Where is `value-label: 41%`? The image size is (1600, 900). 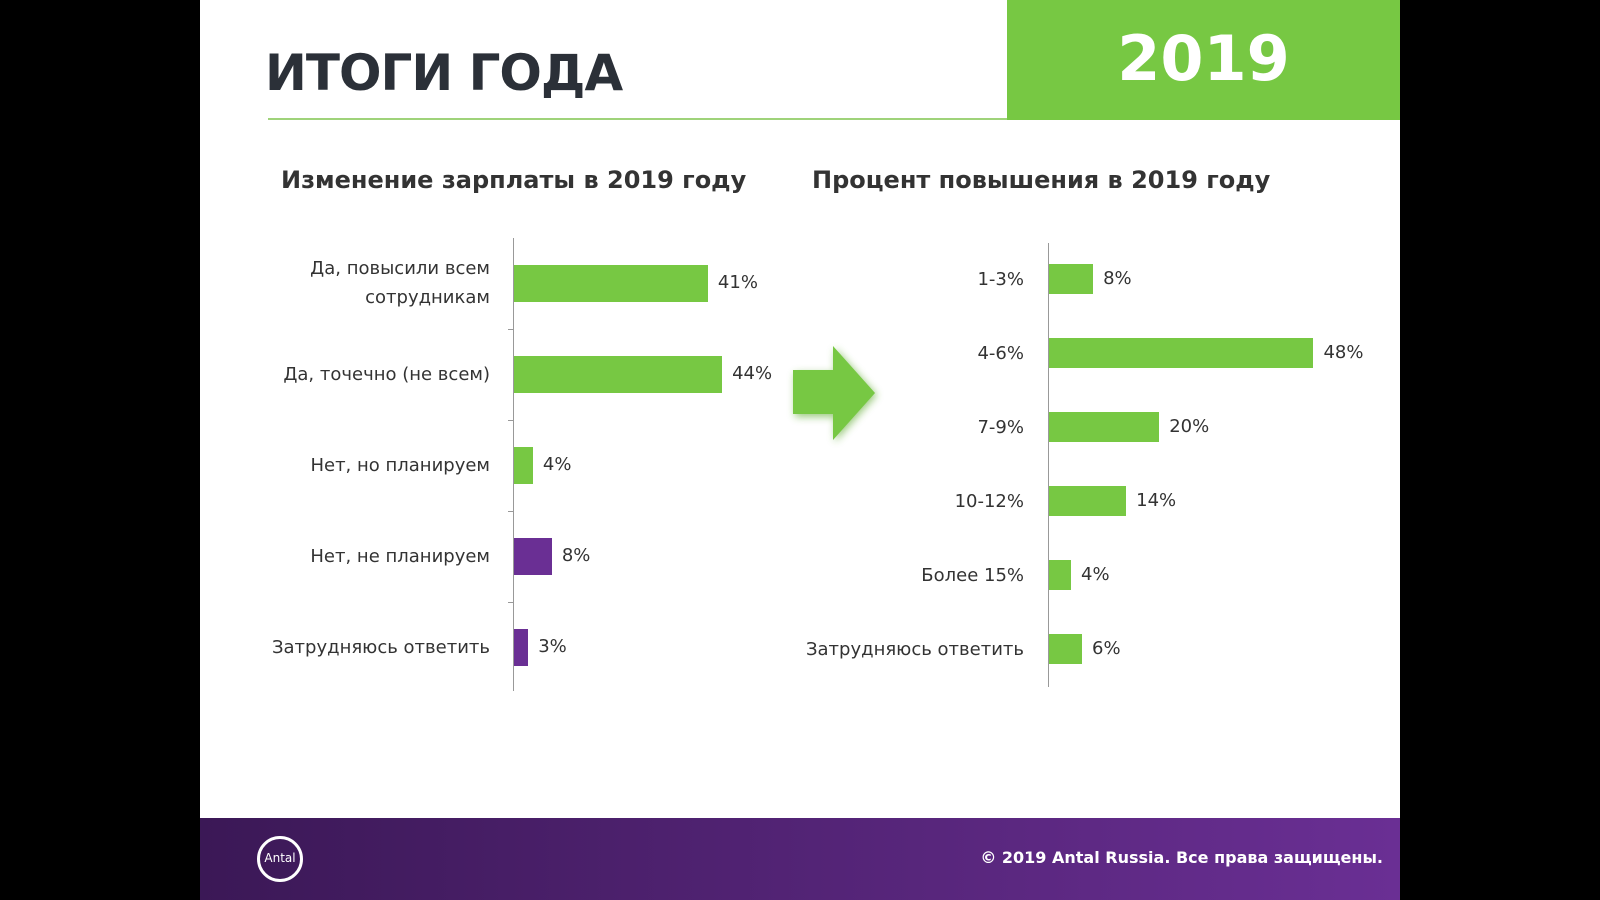 value-label: 41% is located at coordinates (737, 282).